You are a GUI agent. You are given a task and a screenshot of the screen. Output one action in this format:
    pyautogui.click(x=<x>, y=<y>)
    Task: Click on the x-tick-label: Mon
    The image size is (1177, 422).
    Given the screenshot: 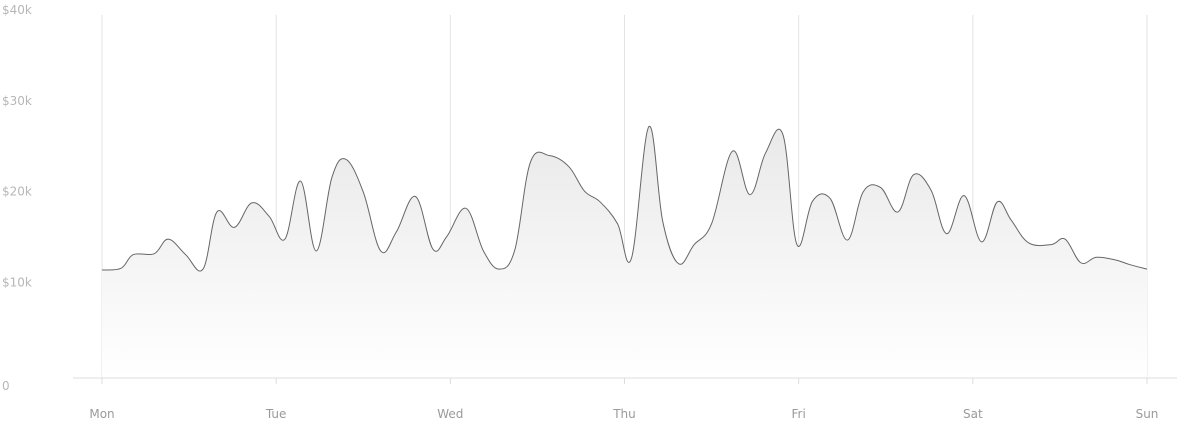 What is the action you would take?
    pyautogui.click(x=101, y=414)
    